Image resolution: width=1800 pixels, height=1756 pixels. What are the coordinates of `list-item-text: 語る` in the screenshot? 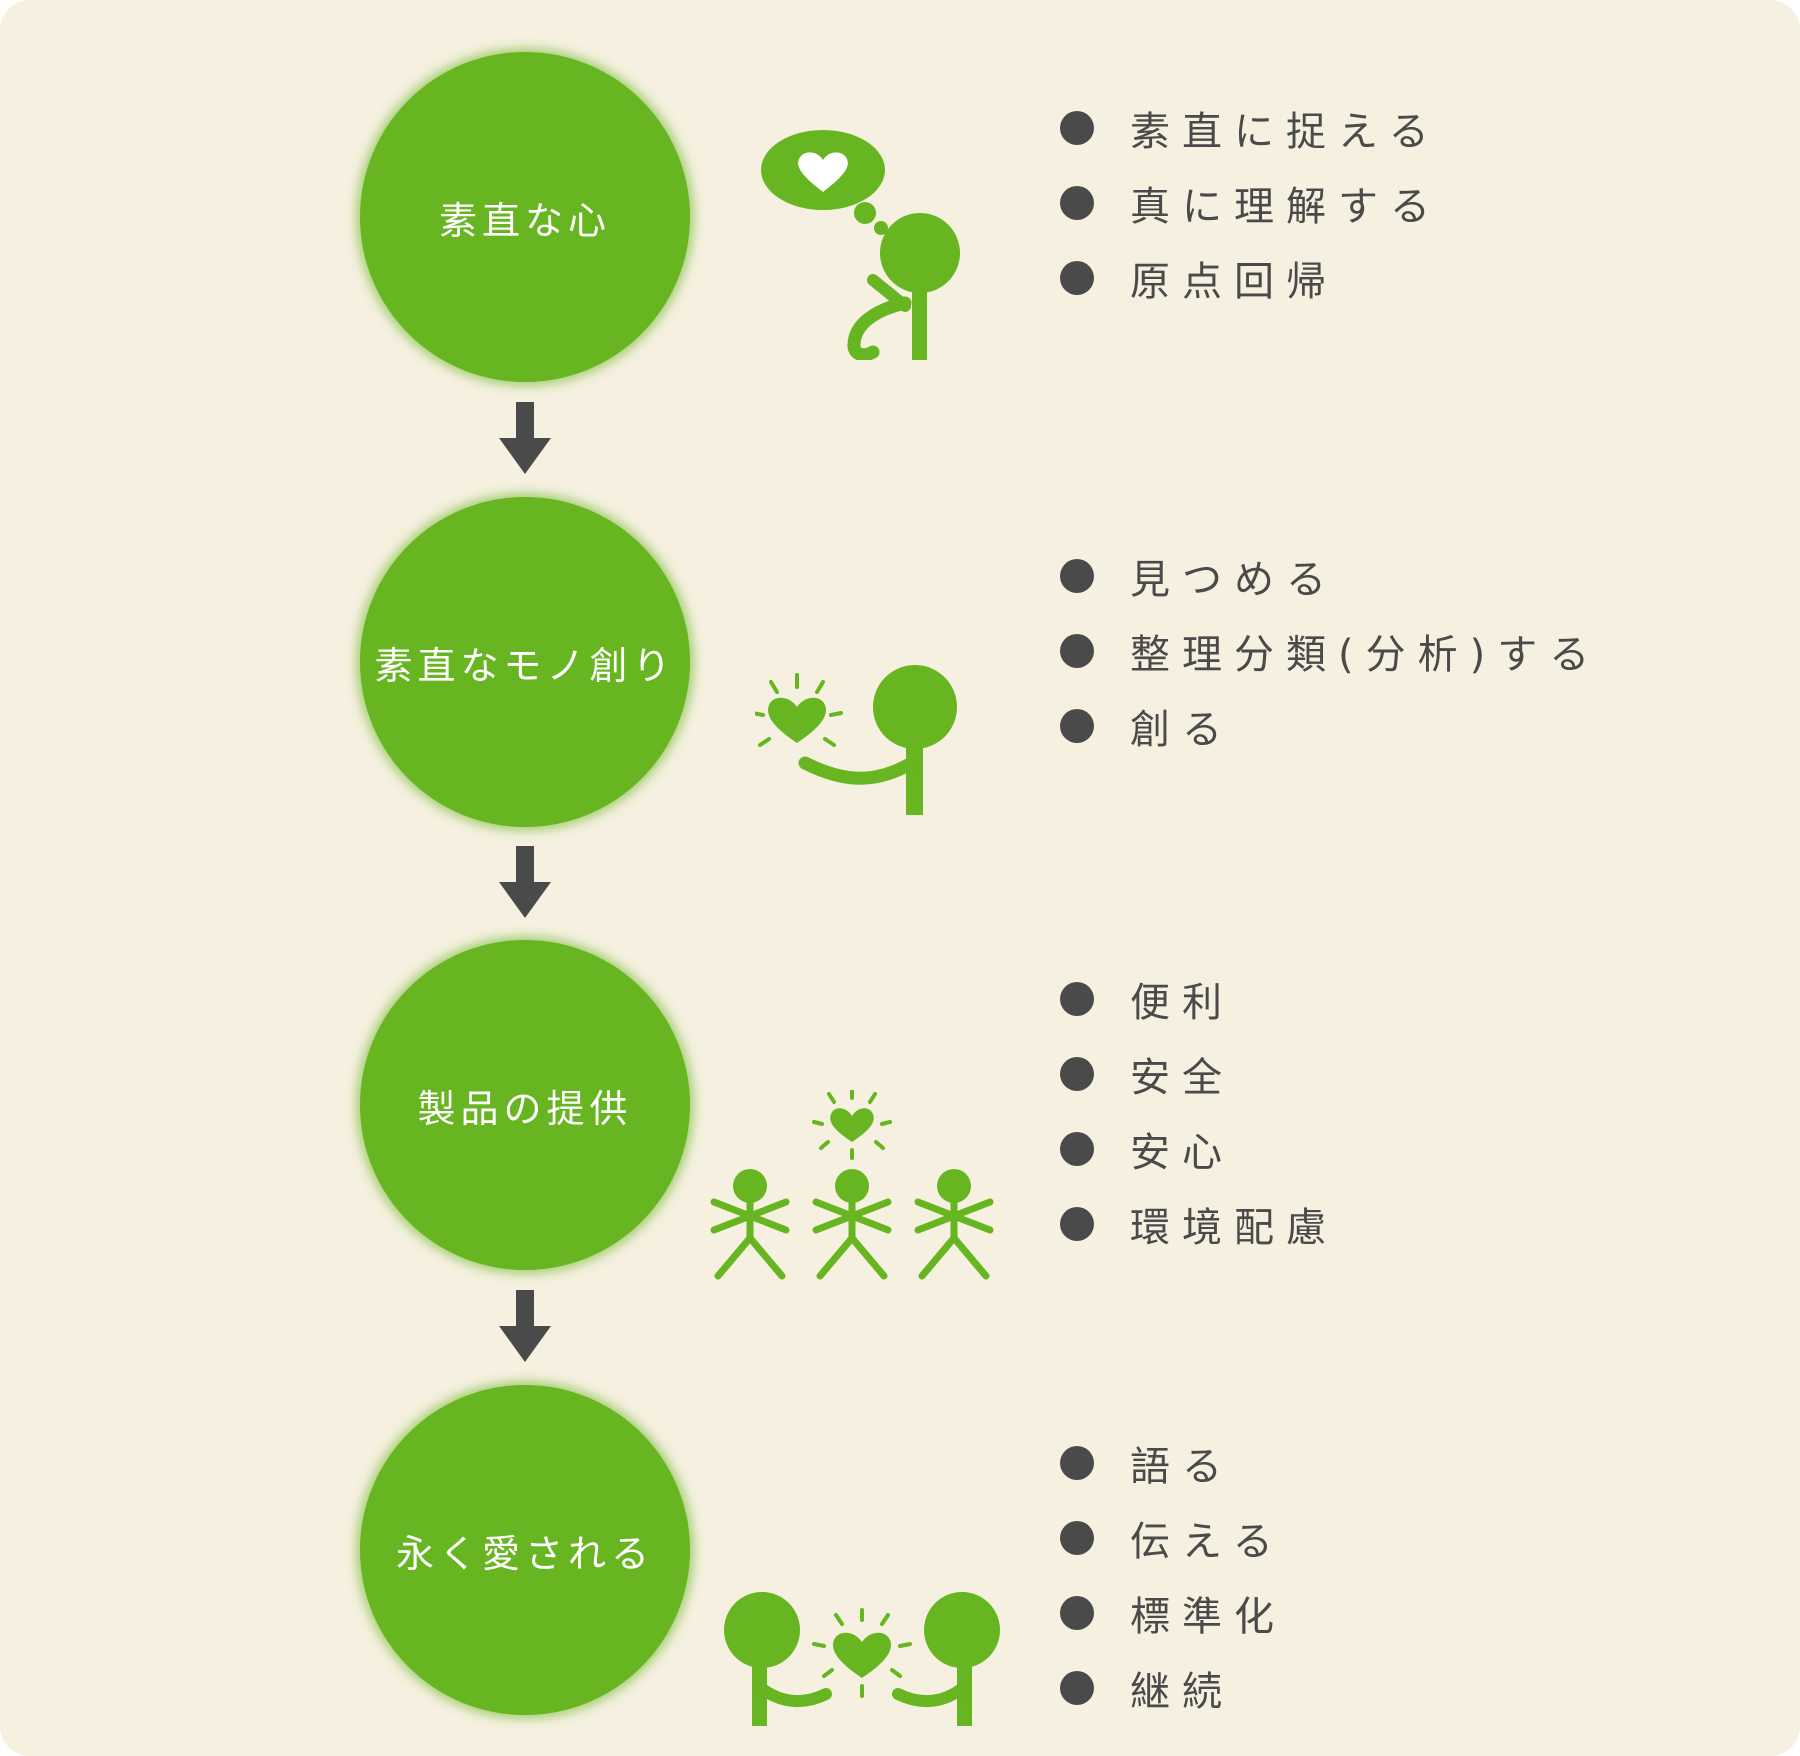 It's located at (1182, 1466).